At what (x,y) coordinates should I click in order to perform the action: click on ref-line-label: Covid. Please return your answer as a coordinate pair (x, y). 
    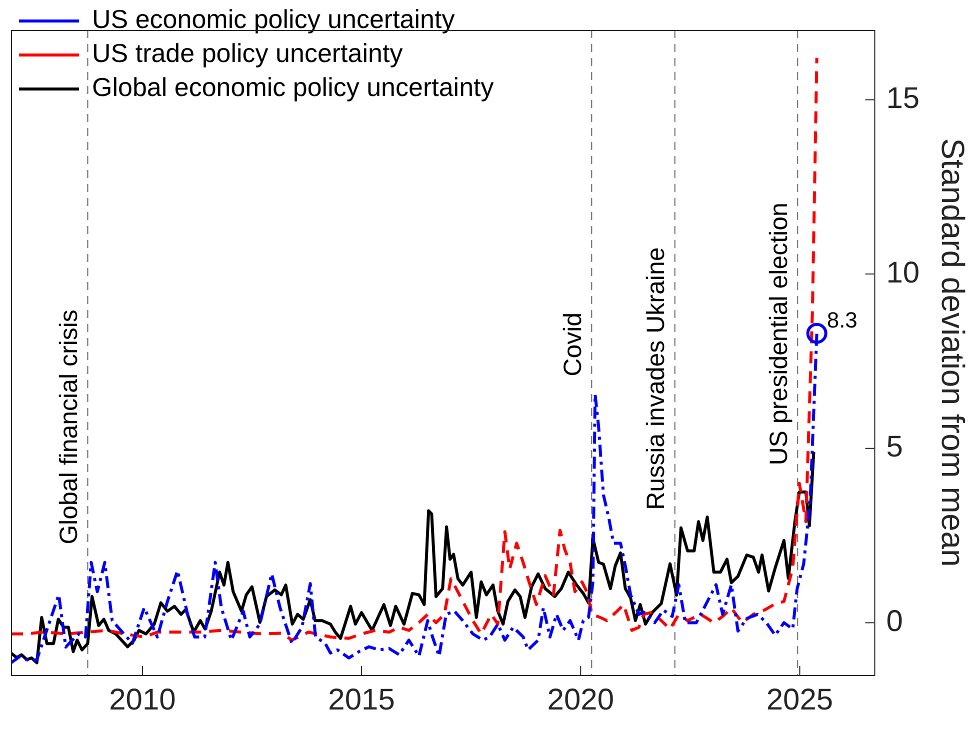
    Looking at the image, I should click on (572, 344).